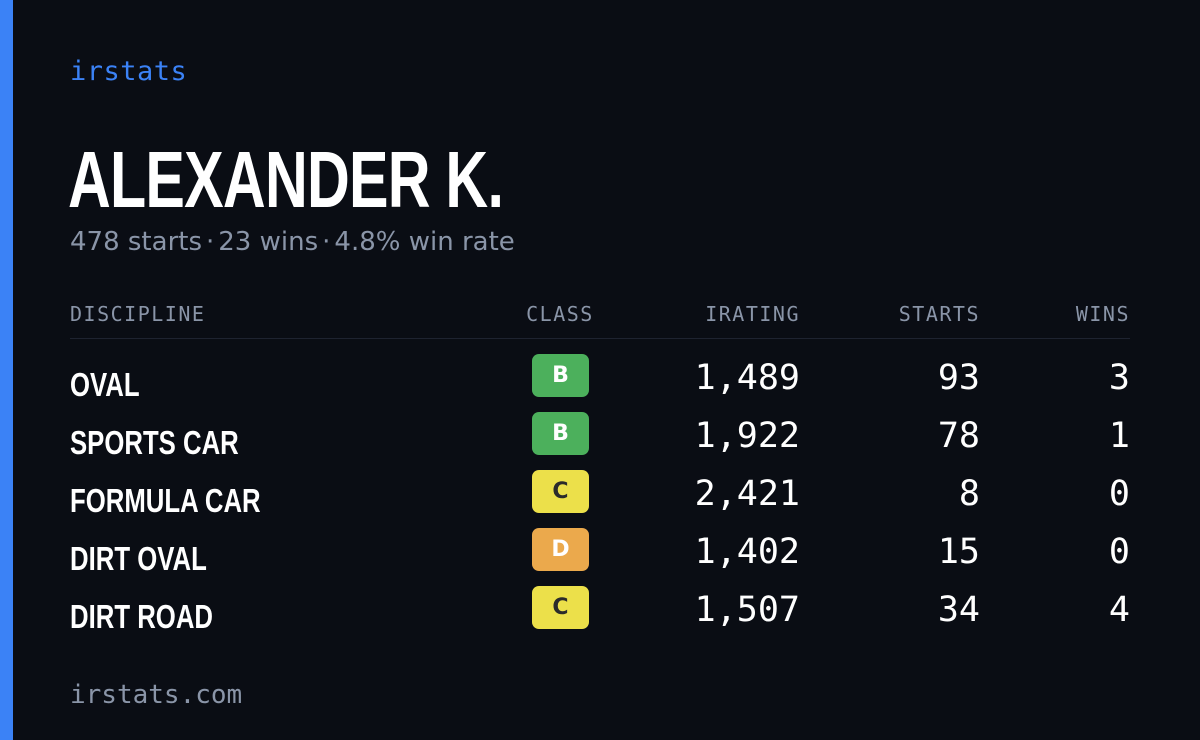  What do you see at coordinates (1119, 436) in the screenshot?
I see `wins-value: 1` at bounding box center [1119, 436].